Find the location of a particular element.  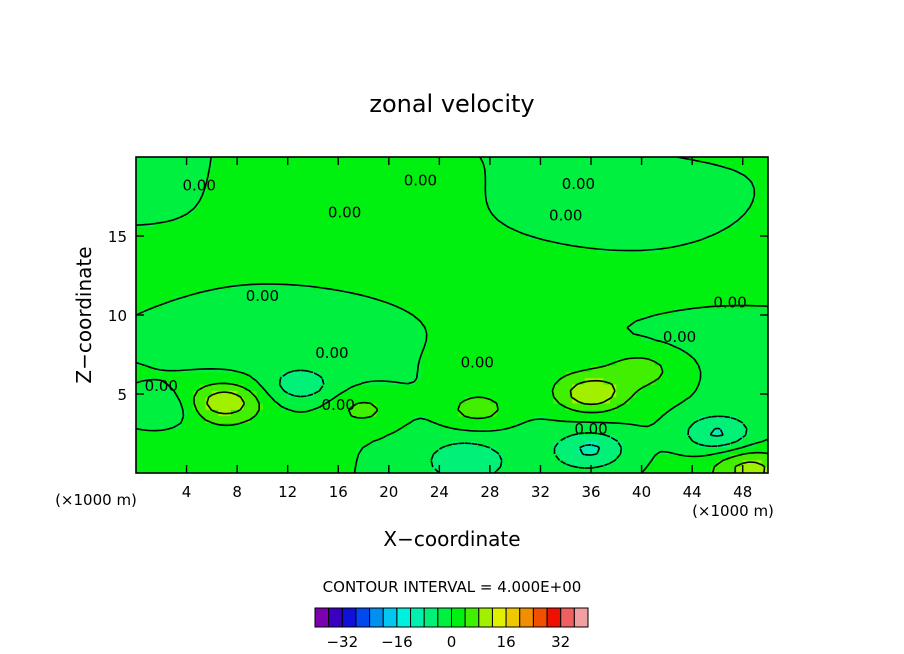

x-unit-label-left: (×1000 m) is located at coordinates (96, 500).